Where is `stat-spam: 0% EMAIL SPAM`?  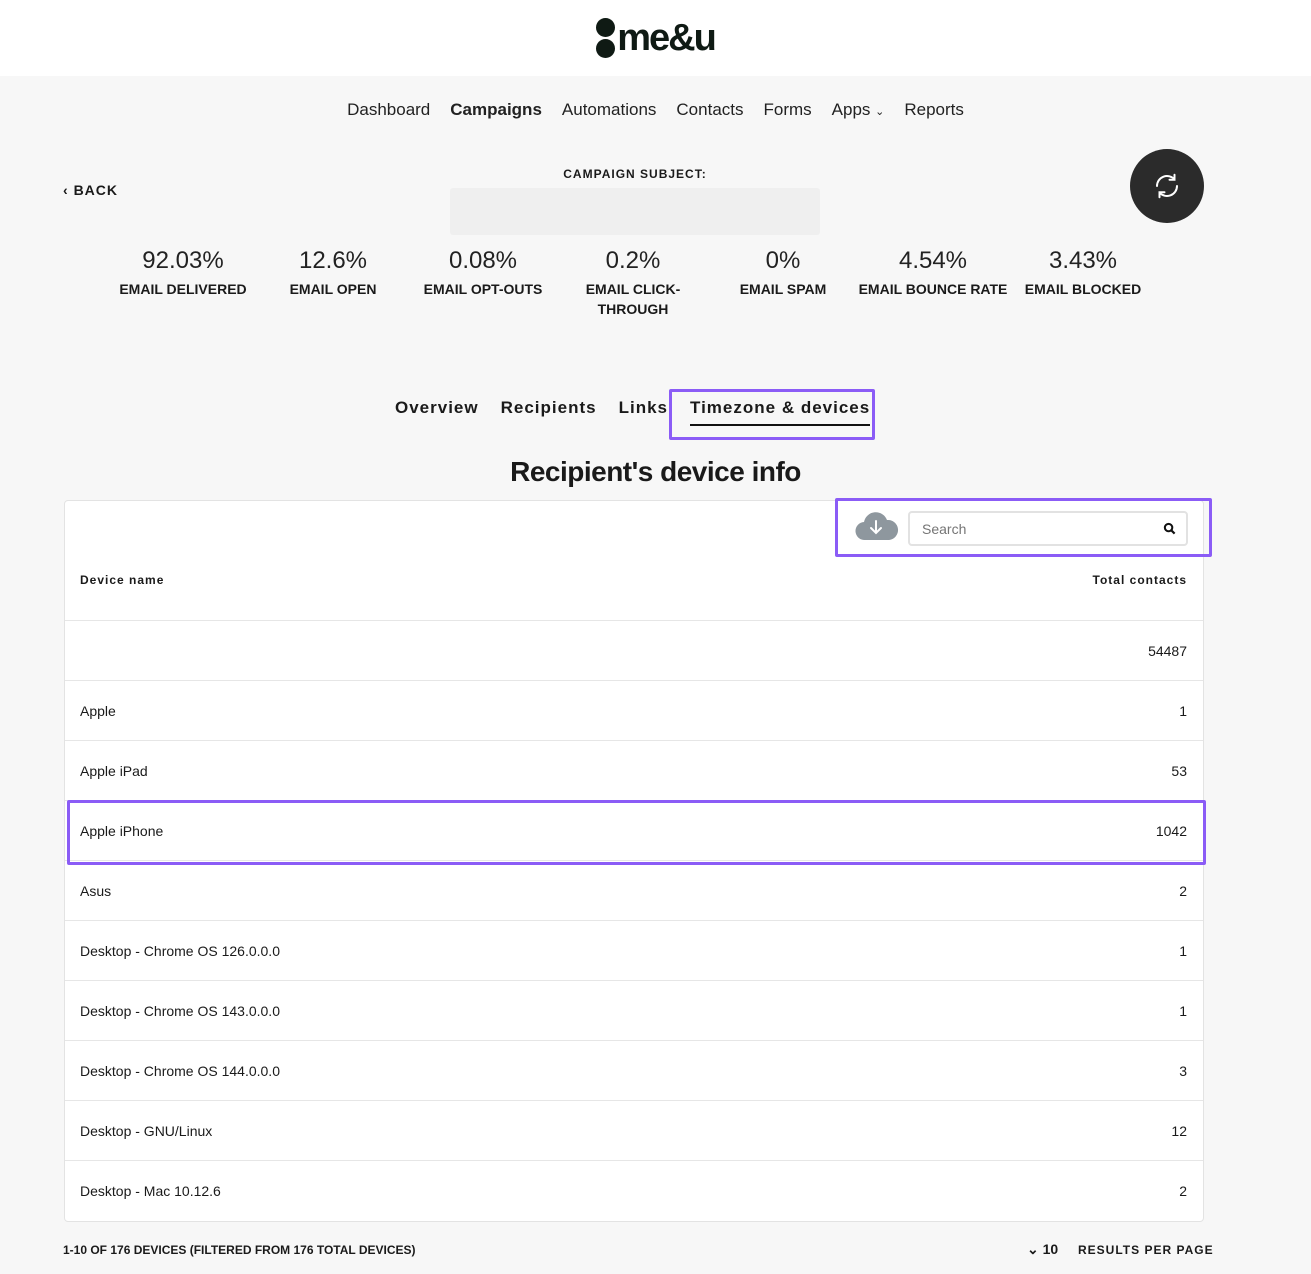
stat-spam: 0% EMAIL SPAM is located at coordinates (783, 272).